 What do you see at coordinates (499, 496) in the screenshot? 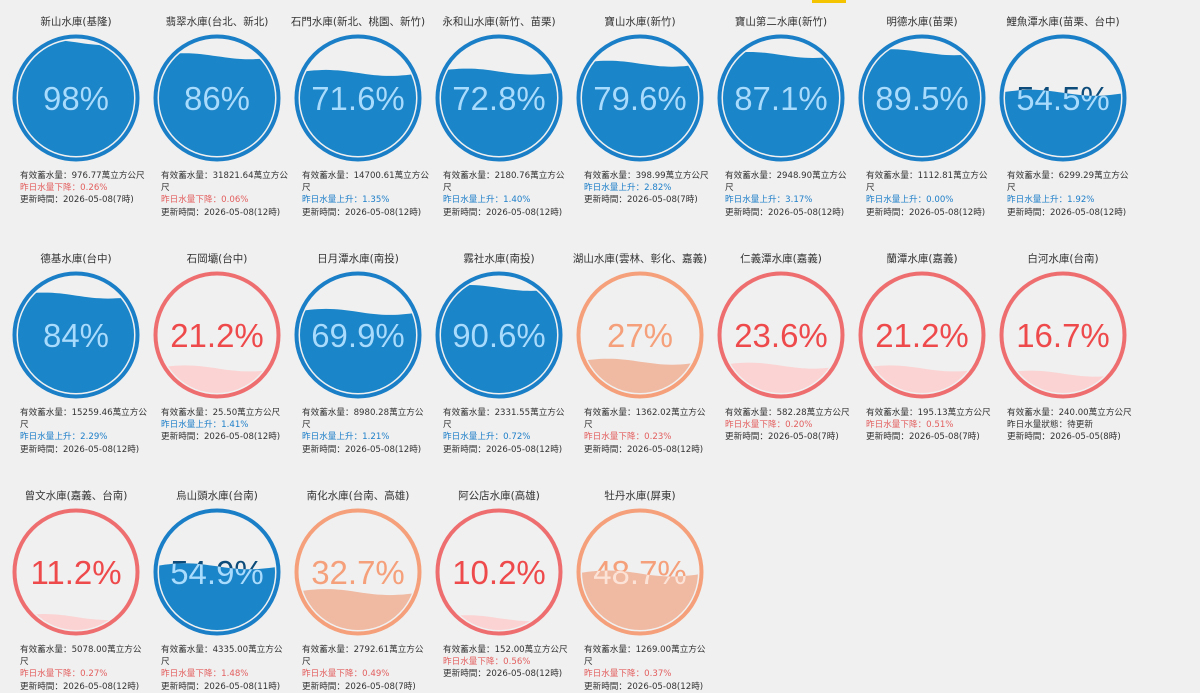
I see `reservoir-name: 阿公店水庫(高雄)` at bounding box center [499, 496].